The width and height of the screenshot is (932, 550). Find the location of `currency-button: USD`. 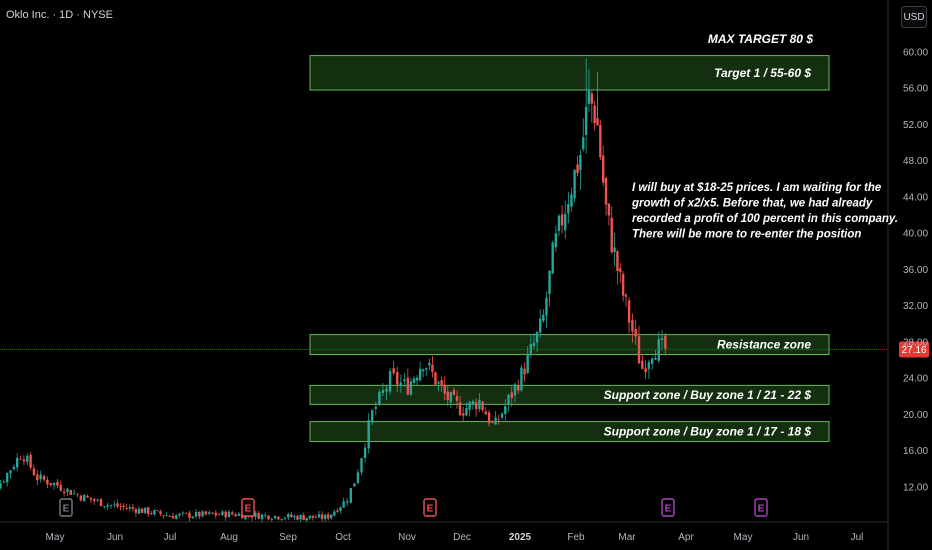

currency-button: USD is located at coordinates (914, 17).